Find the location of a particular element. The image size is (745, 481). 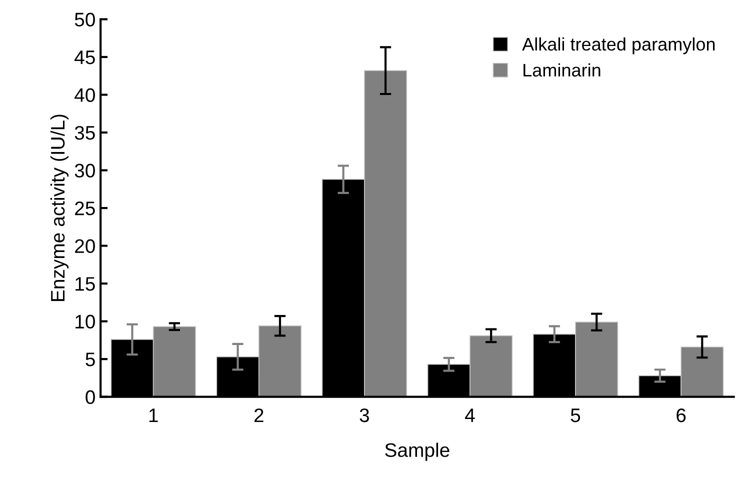

legend-label: Laminarin is located at coordinates (562, 70).